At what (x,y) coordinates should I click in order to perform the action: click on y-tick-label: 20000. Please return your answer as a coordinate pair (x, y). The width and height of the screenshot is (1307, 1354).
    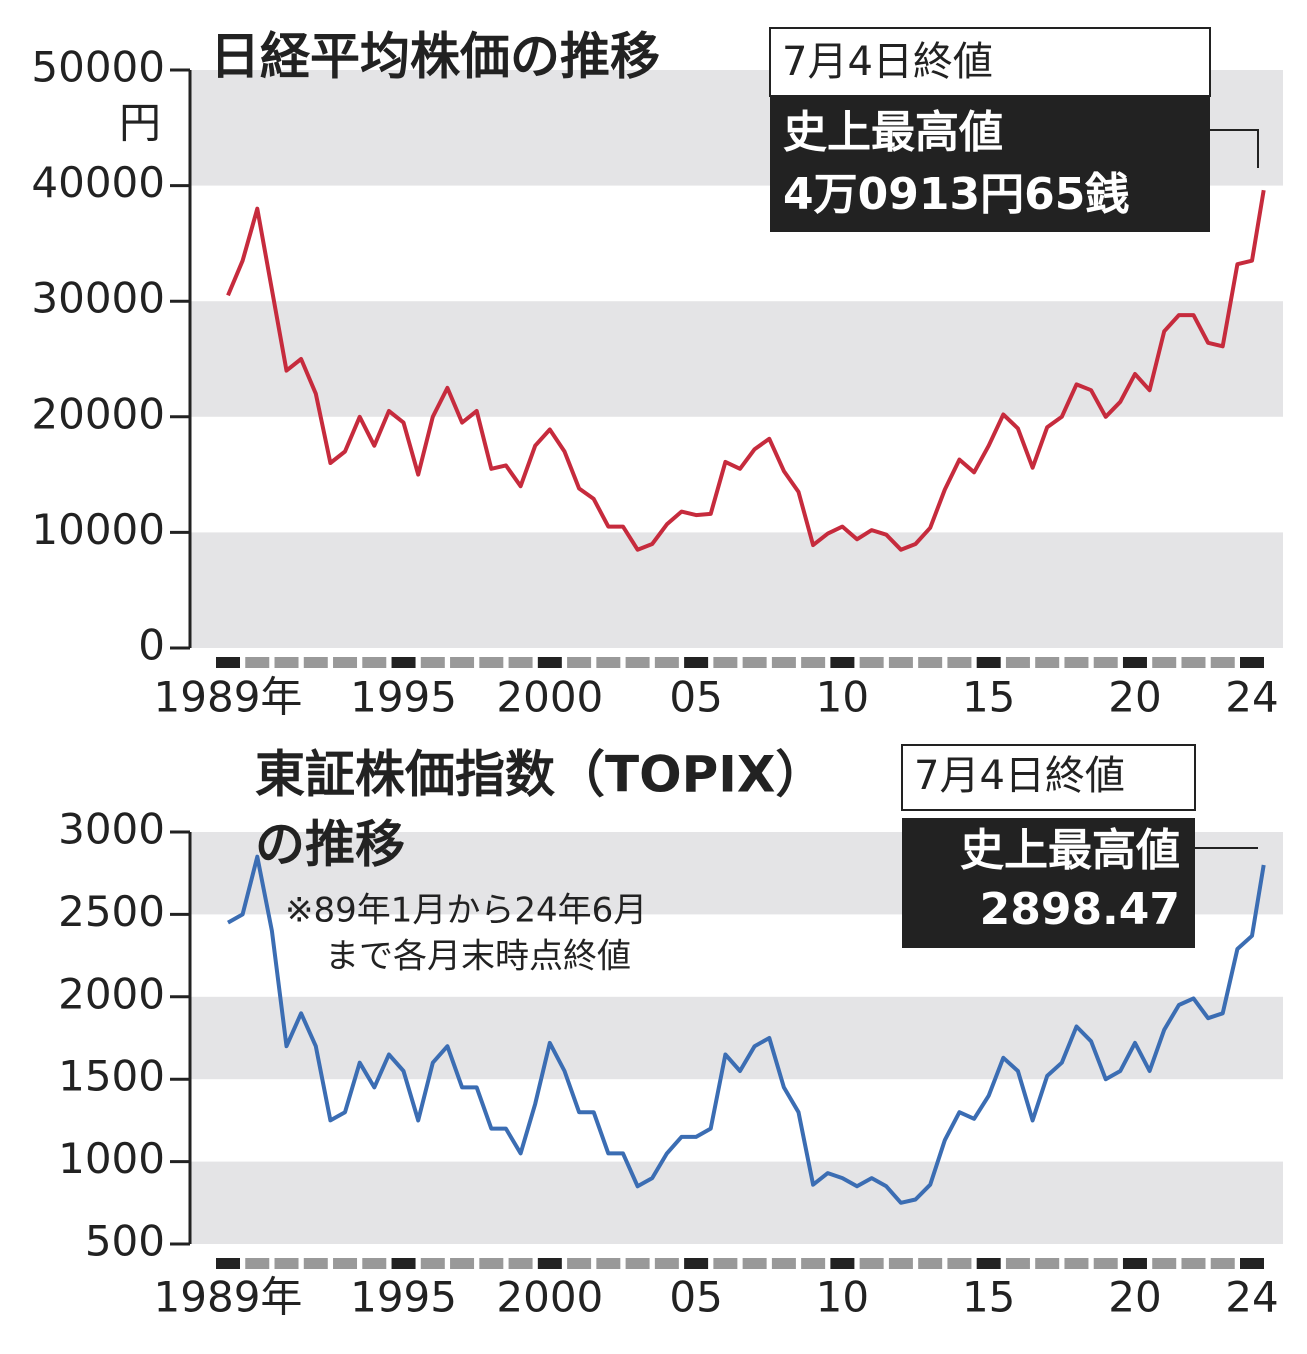
    Looking at the image, I should click on (98, 413).